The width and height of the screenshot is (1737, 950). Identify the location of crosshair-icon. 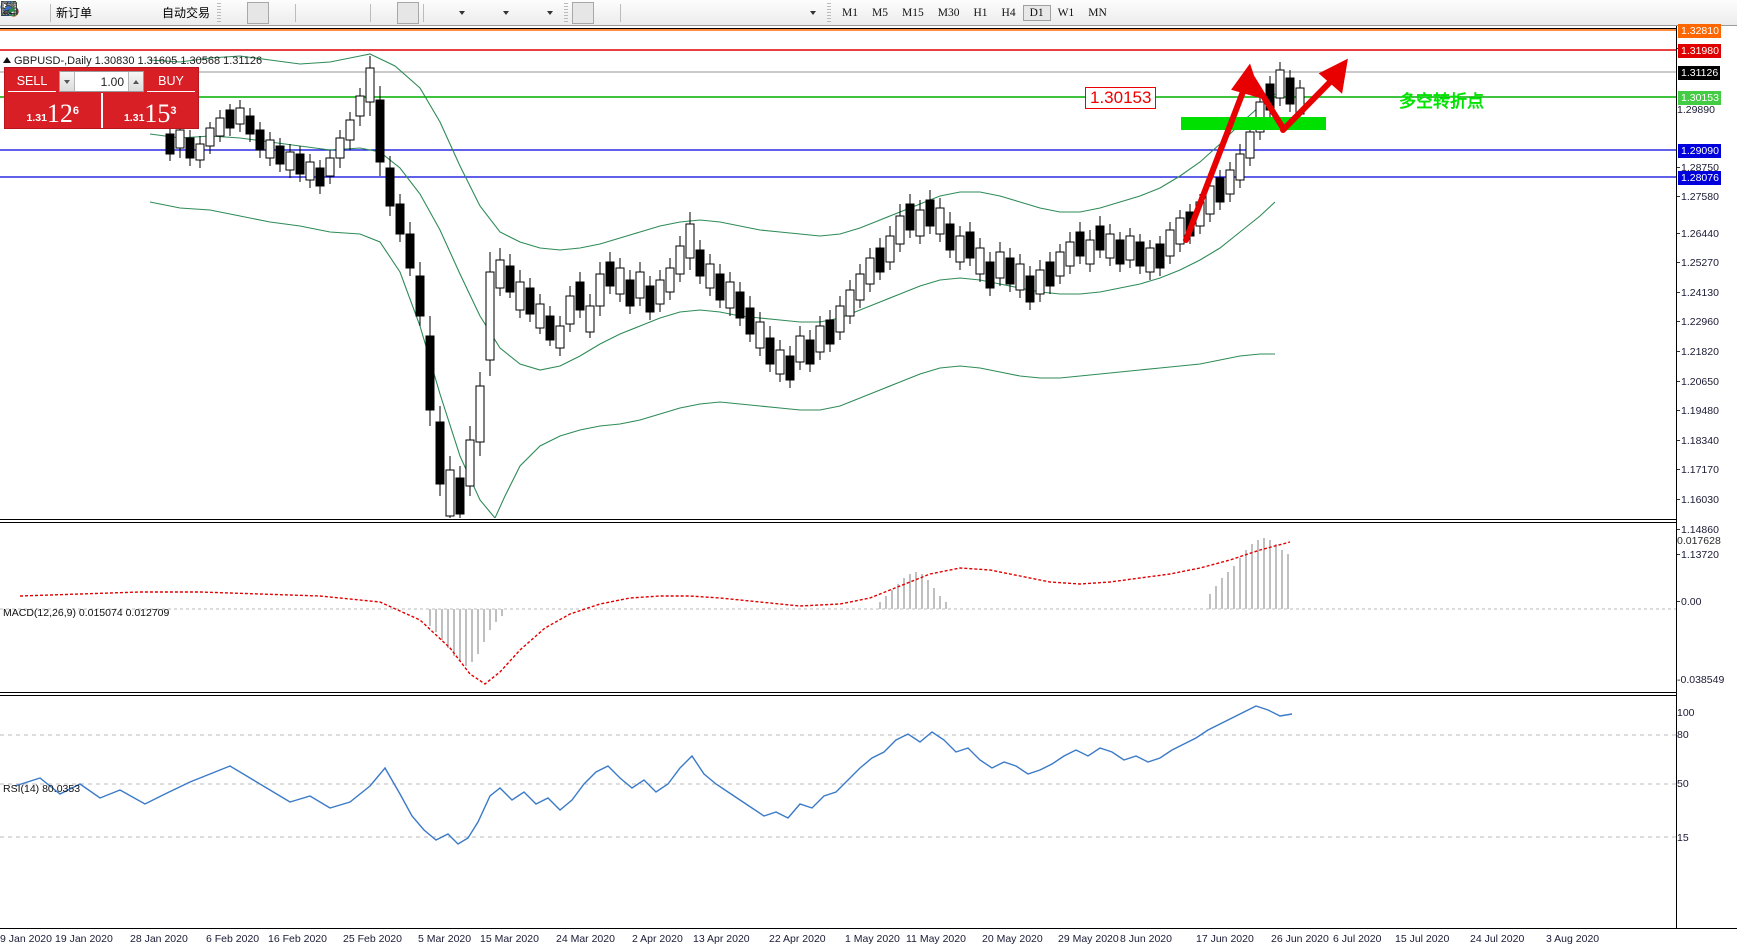
(309, 13).